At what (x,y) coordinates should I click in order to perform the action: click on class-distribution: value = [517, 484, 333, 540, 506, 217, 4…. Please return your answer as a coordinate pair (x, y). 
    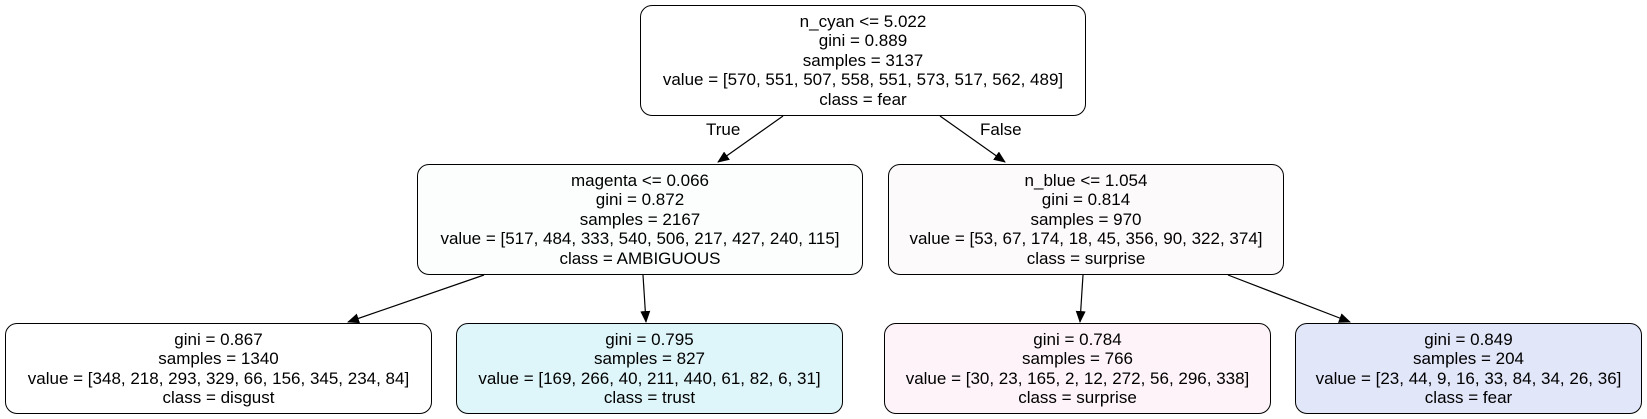
    Looking at the image, I should click on (640, 239).